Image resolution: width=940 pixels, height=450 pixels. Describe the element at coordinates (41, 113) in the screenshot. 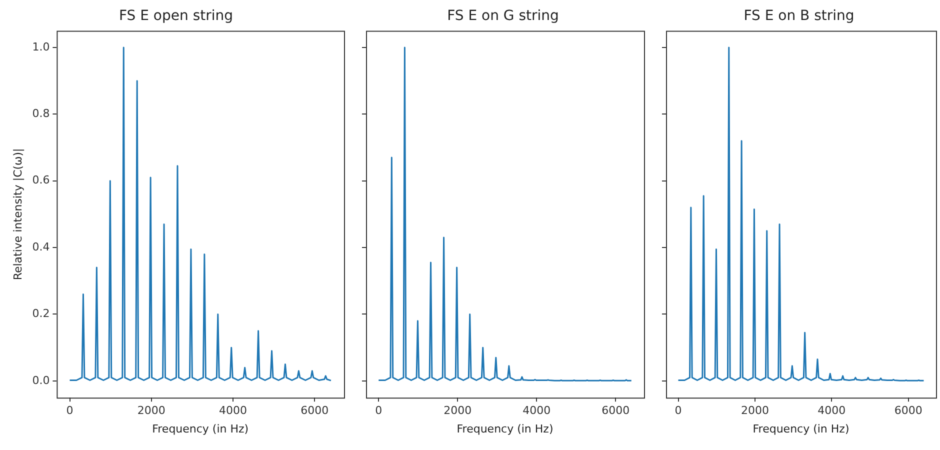

I see `y-tick-label: 0.8` at that location.